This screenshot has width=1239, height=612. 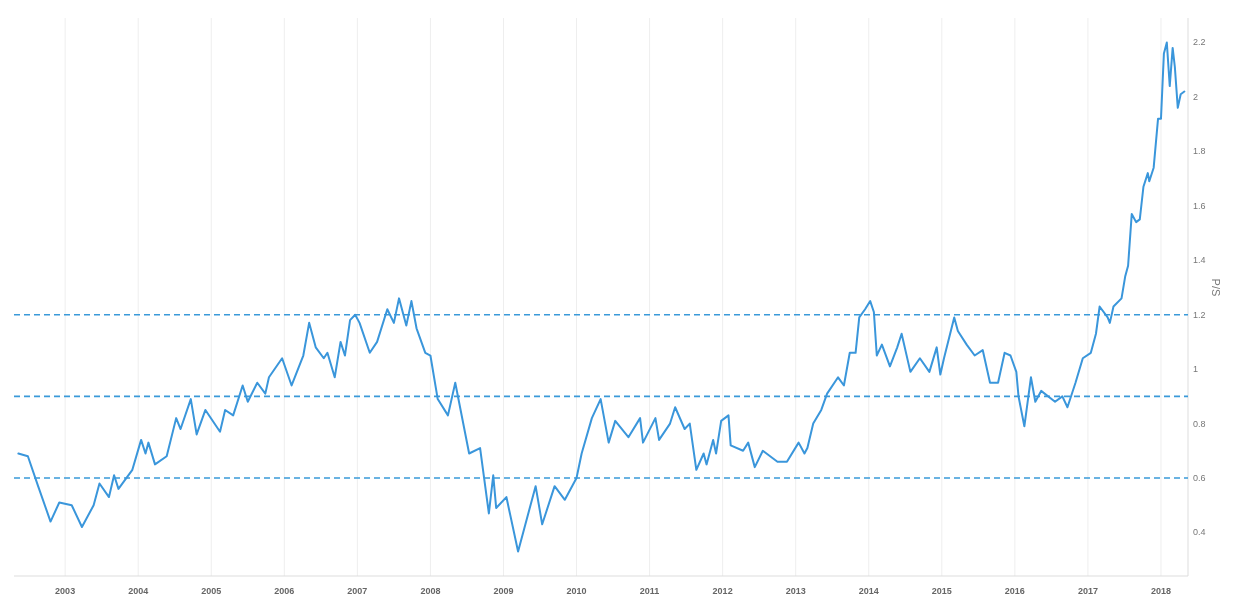 I want to click on x-tick-label: 2018, so click(x=1160, y=591).